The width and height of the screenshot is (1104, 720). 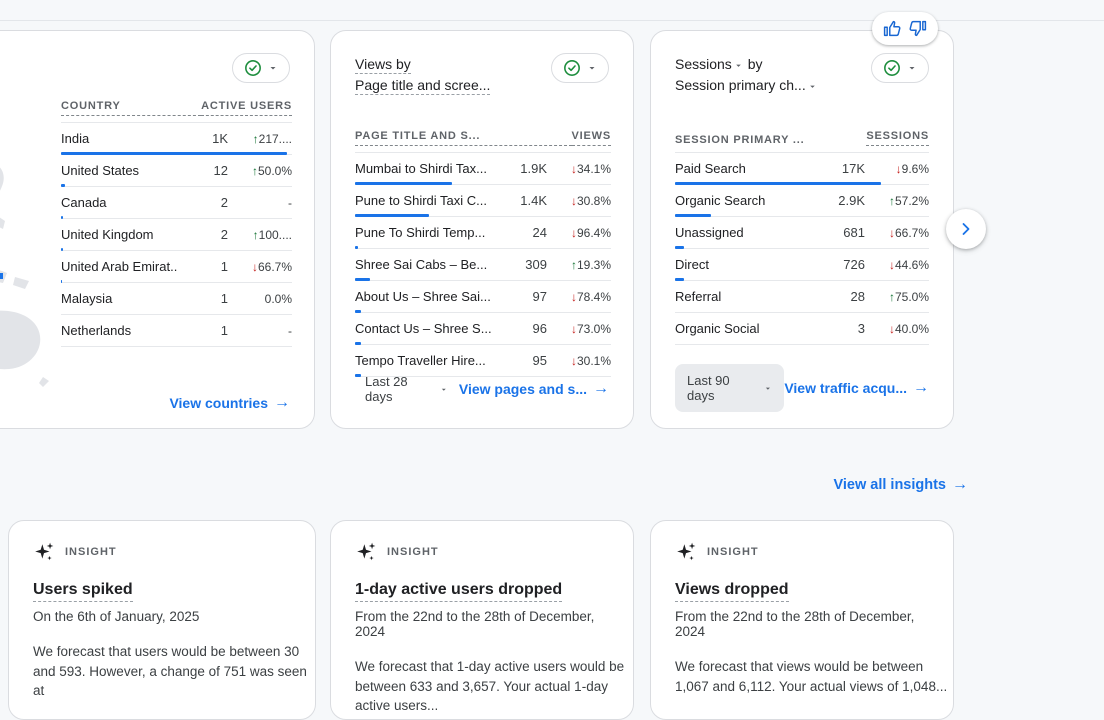 I want to click on date-range-dropdown: Last 90 days, so click(x=730, y=388).